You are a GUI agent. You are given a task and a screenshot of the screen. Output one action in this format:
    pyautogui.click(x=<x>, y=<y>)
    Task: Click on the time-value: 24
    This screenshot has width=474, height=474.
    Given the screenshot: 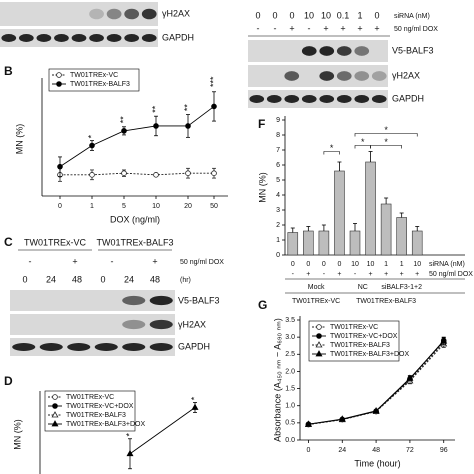 What is the action you would take?
    pyautogui.click(x=51, y=279)
    